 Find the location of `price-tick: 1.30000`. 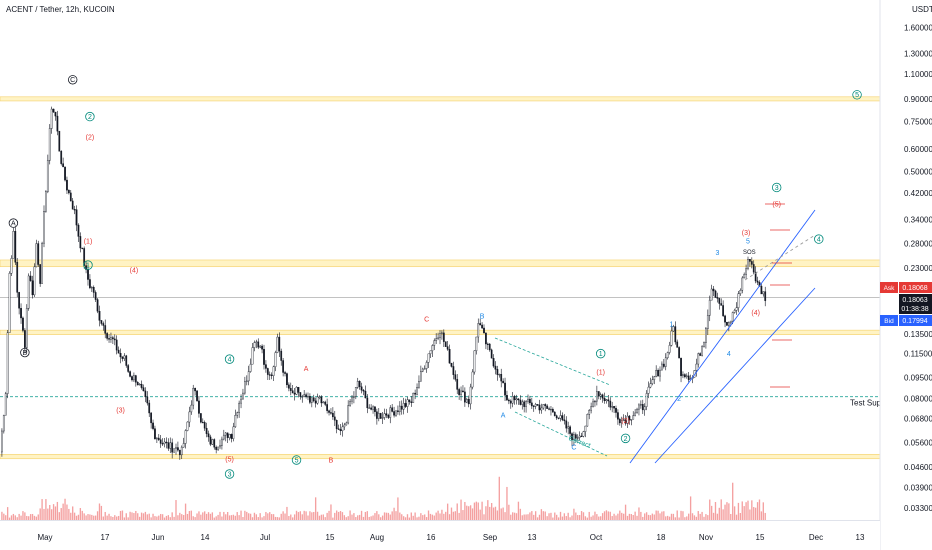

price-tick: 1.30000 is located at coordinates (918, 53).